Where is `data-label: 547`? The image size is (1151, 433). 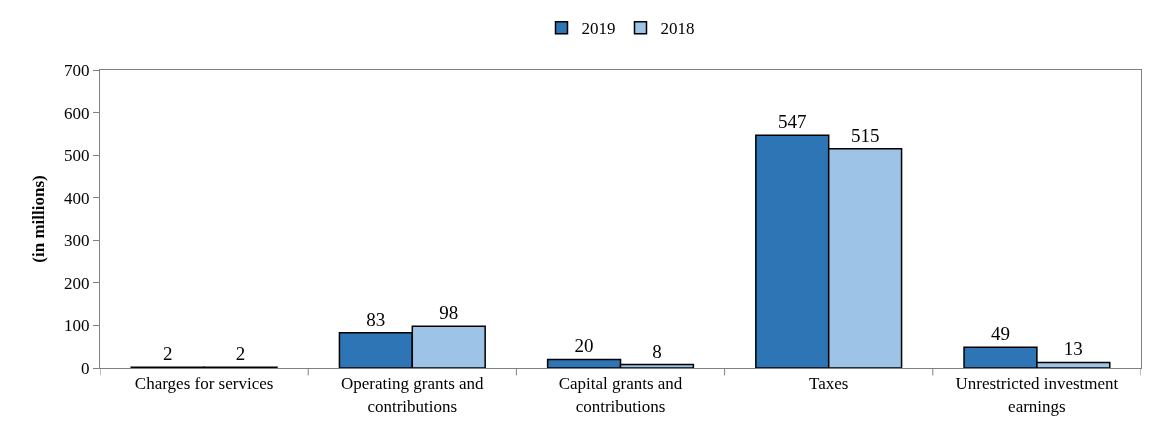 data-label: 547 is located at coordinates (792, 122).